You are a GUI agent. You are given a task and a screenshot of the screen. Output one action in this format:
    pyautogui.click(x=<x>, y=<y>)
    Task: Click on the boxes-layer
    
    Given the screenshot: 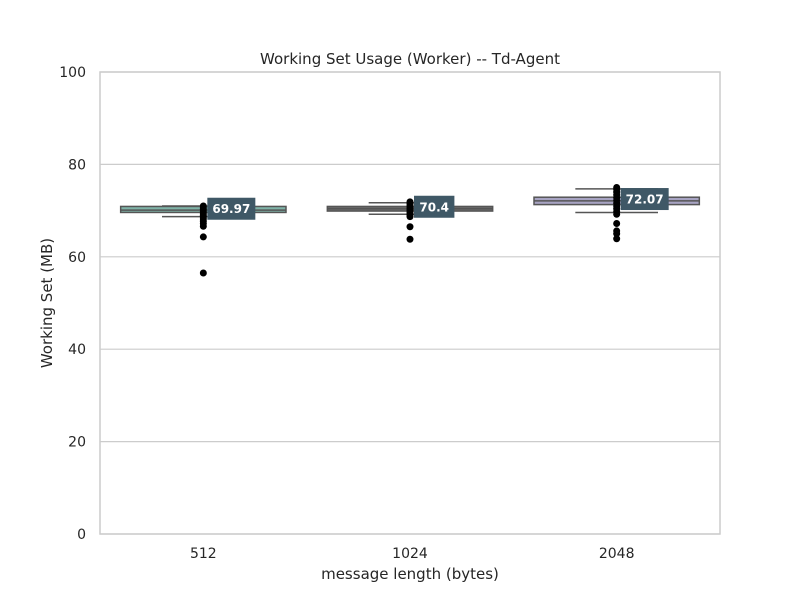 What is the action you would take?
    pyautogui.click(x=410, y=230)
    